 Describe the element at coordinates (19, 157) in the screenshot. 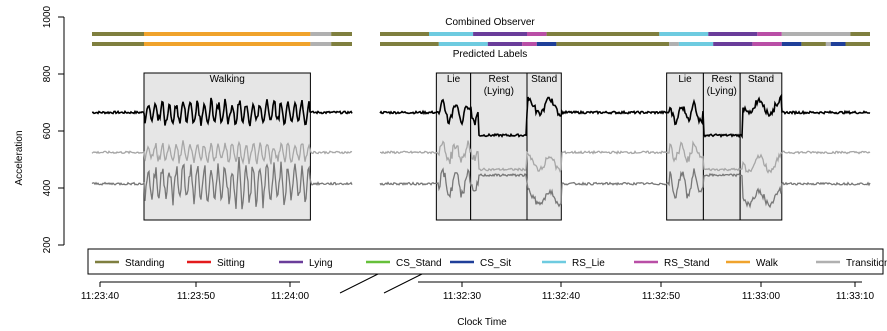

I see `y-axis-label: Acceleration` at that location.